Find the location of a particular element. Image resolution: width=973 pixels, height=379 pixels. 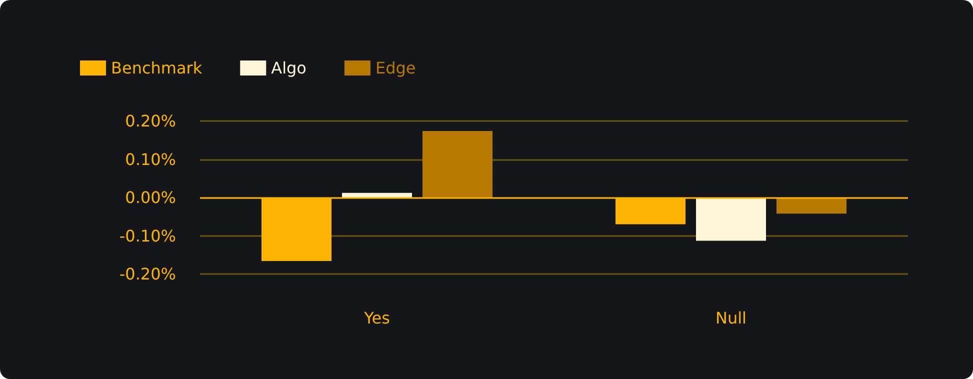

y-tick-label: 0.00% is located at coordinates (150, 197).